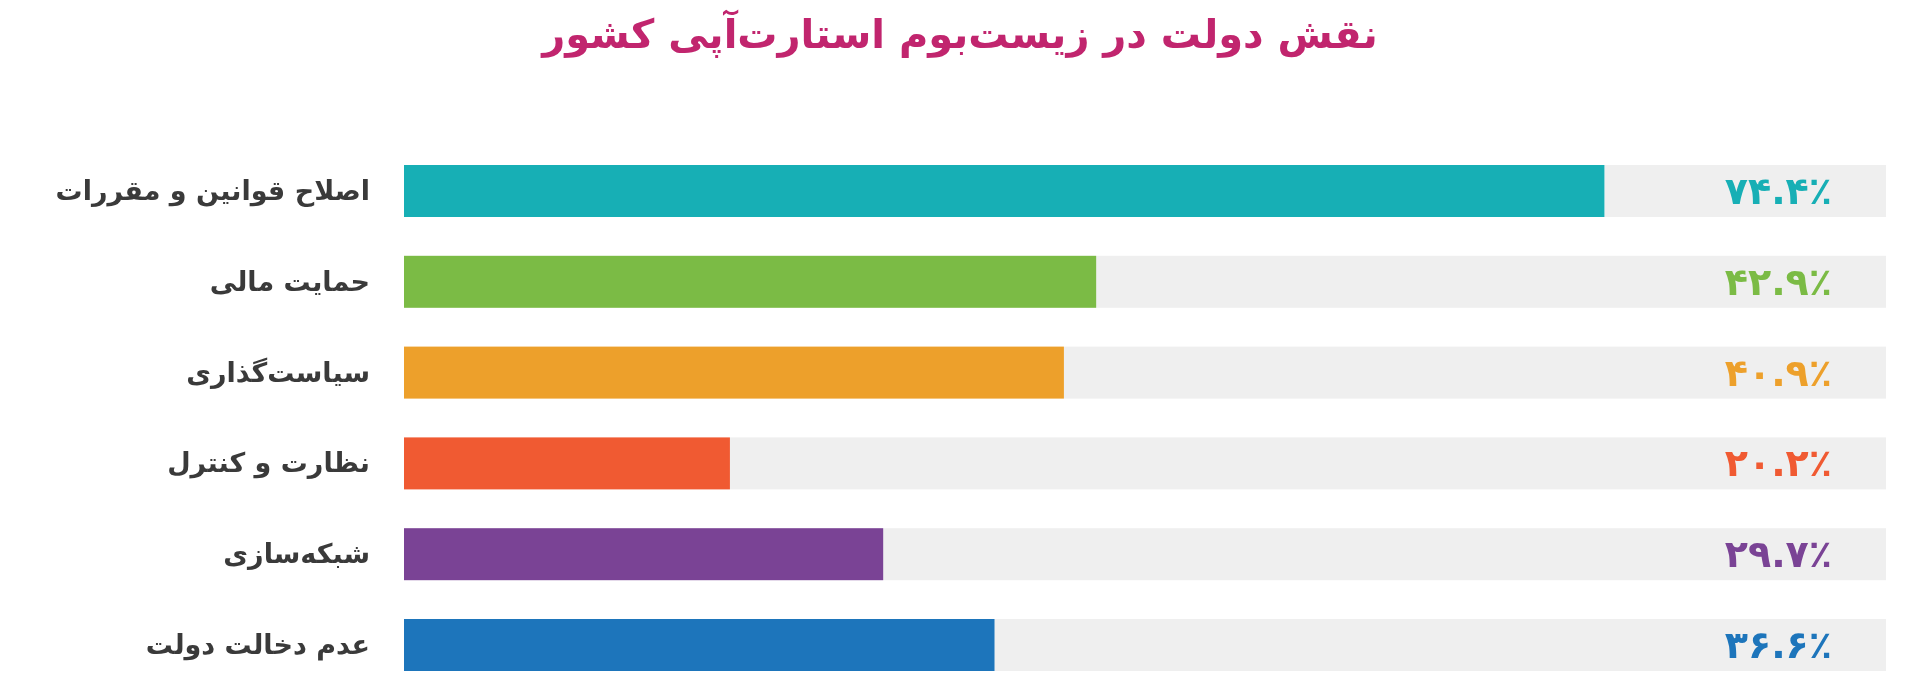  Describe the element at coordinates (1778, 645) in the screenshot. I see `data-label: ۳۶.۶٪` at that location.